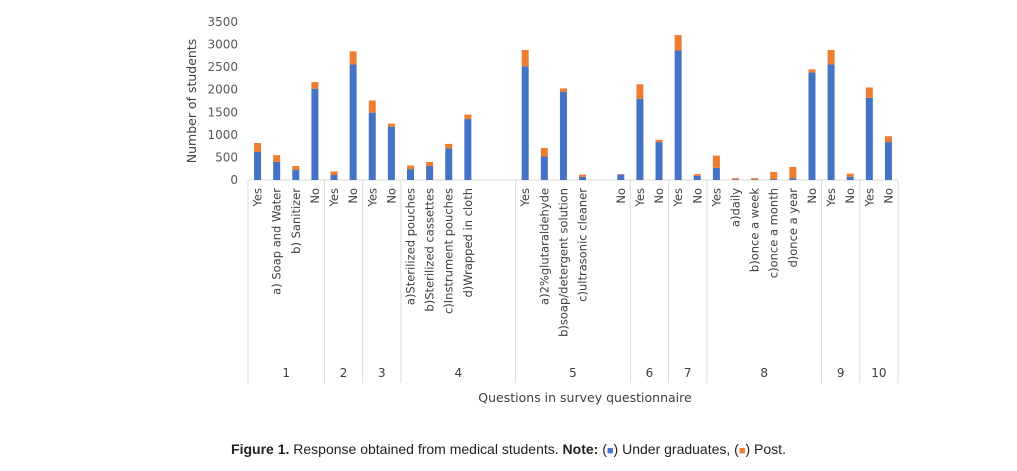 The width and height of the screenshot is (1017, 471). What do you see at coordinates (411, 246) in the screenshot?
I see `category-label: a)Sterilized pouches` at bounding box center [411, 246].